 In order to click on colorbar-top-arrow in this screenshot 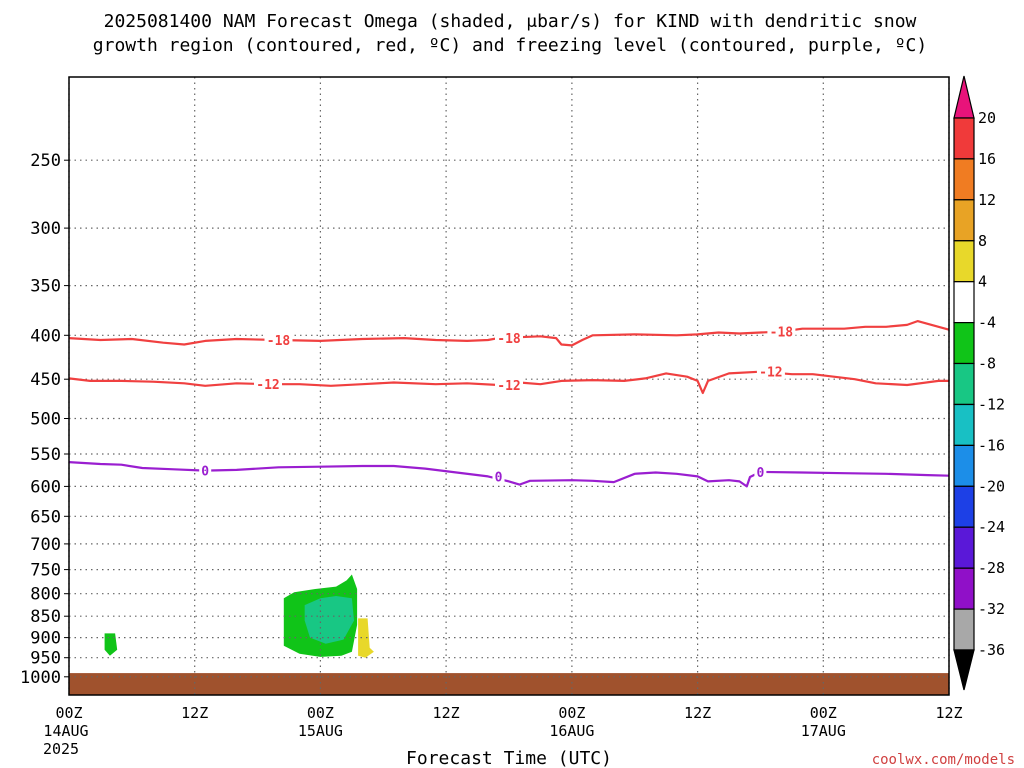, I will do `click(964, 97)`.